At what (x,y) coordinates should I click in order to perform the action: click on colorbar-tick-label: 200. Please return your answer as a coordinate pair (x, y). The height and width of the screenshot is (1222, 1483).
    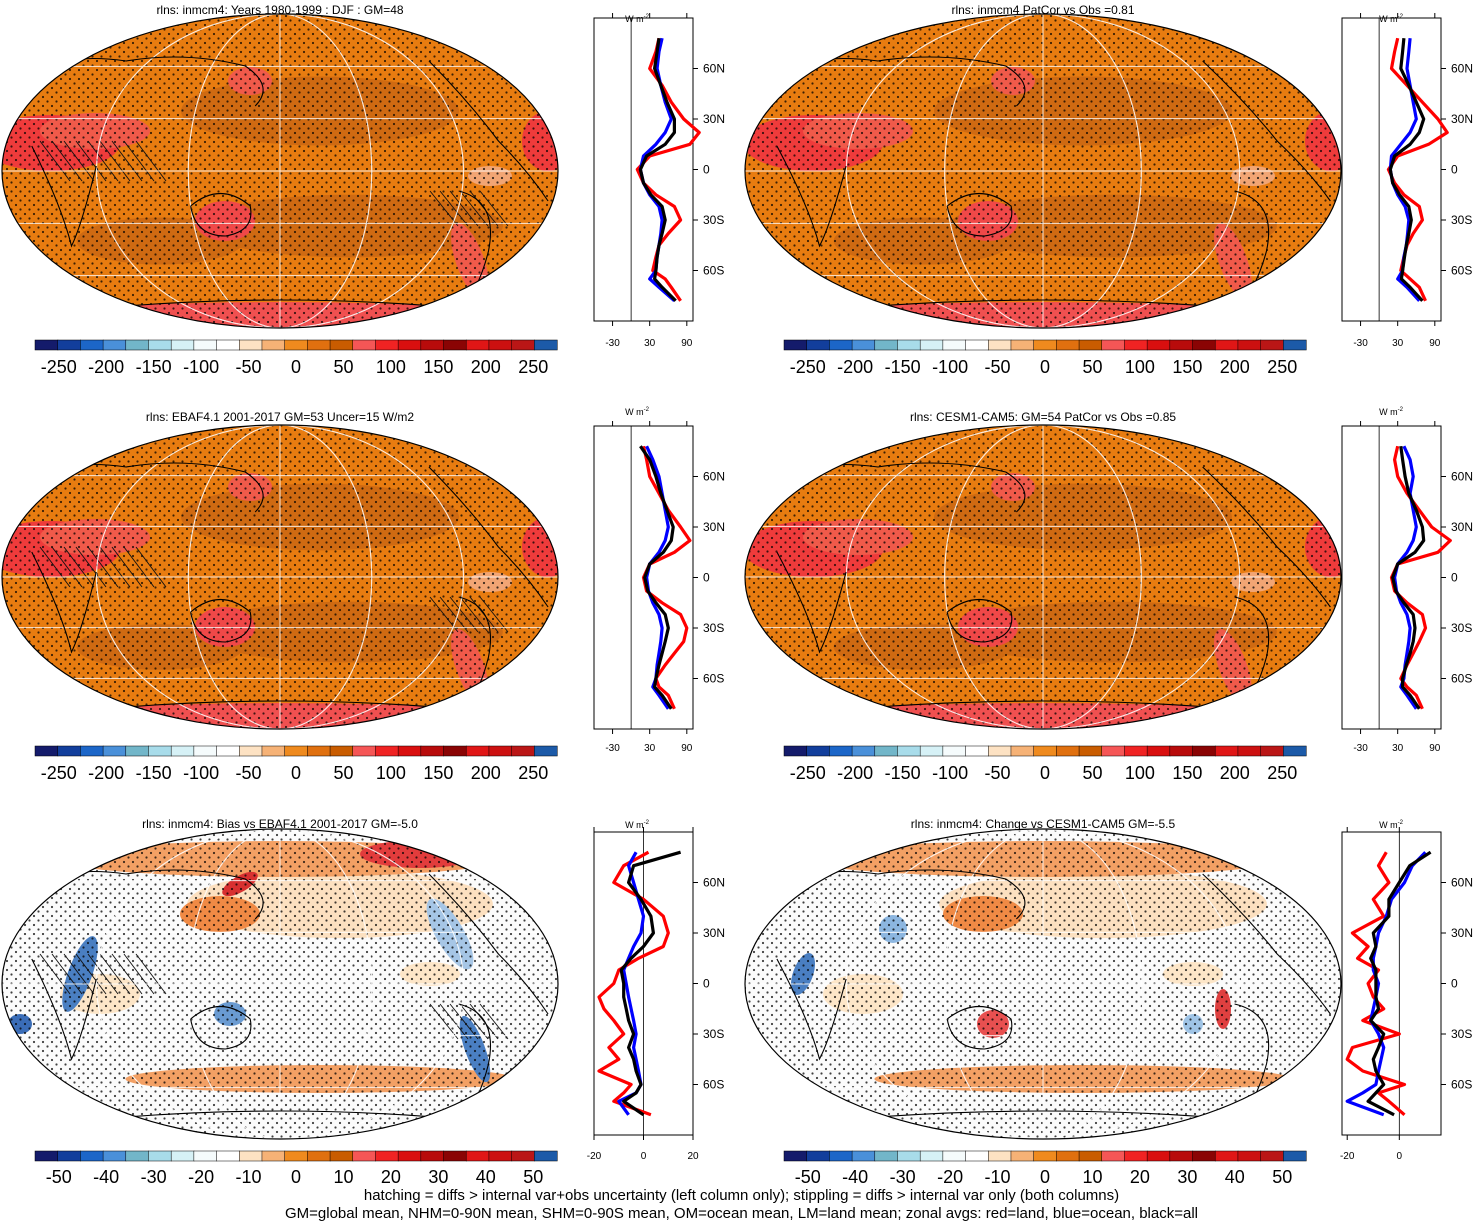
    Looking at the image, I should click on (486, 367).